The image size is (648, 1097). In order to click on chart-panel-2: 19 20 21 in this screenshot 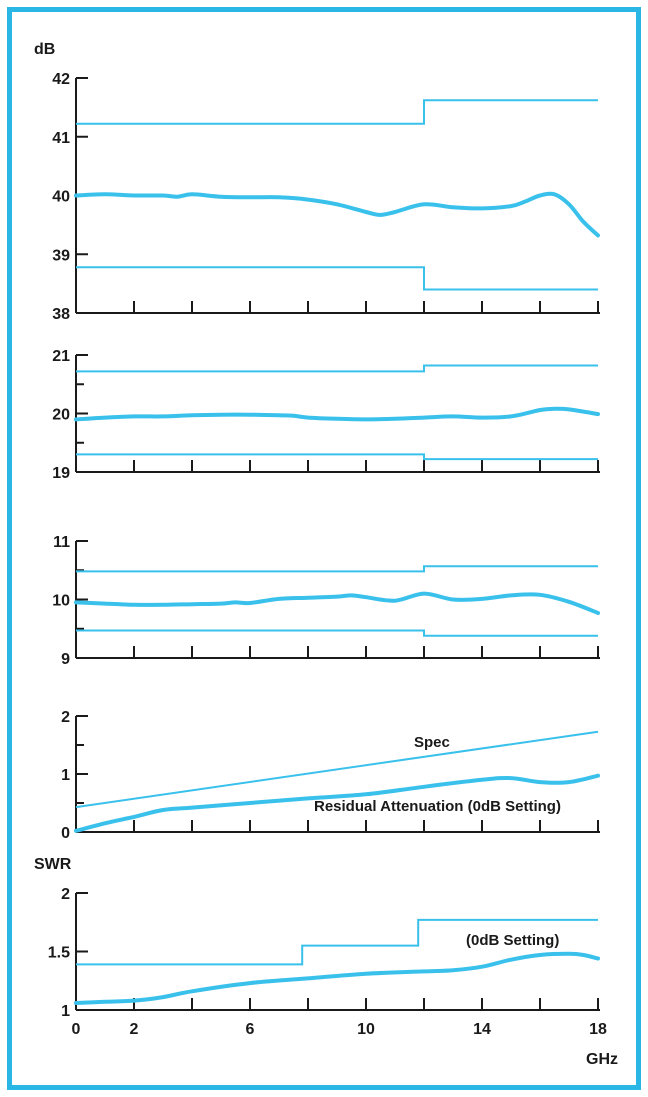, I will do `click(326, 415)`.